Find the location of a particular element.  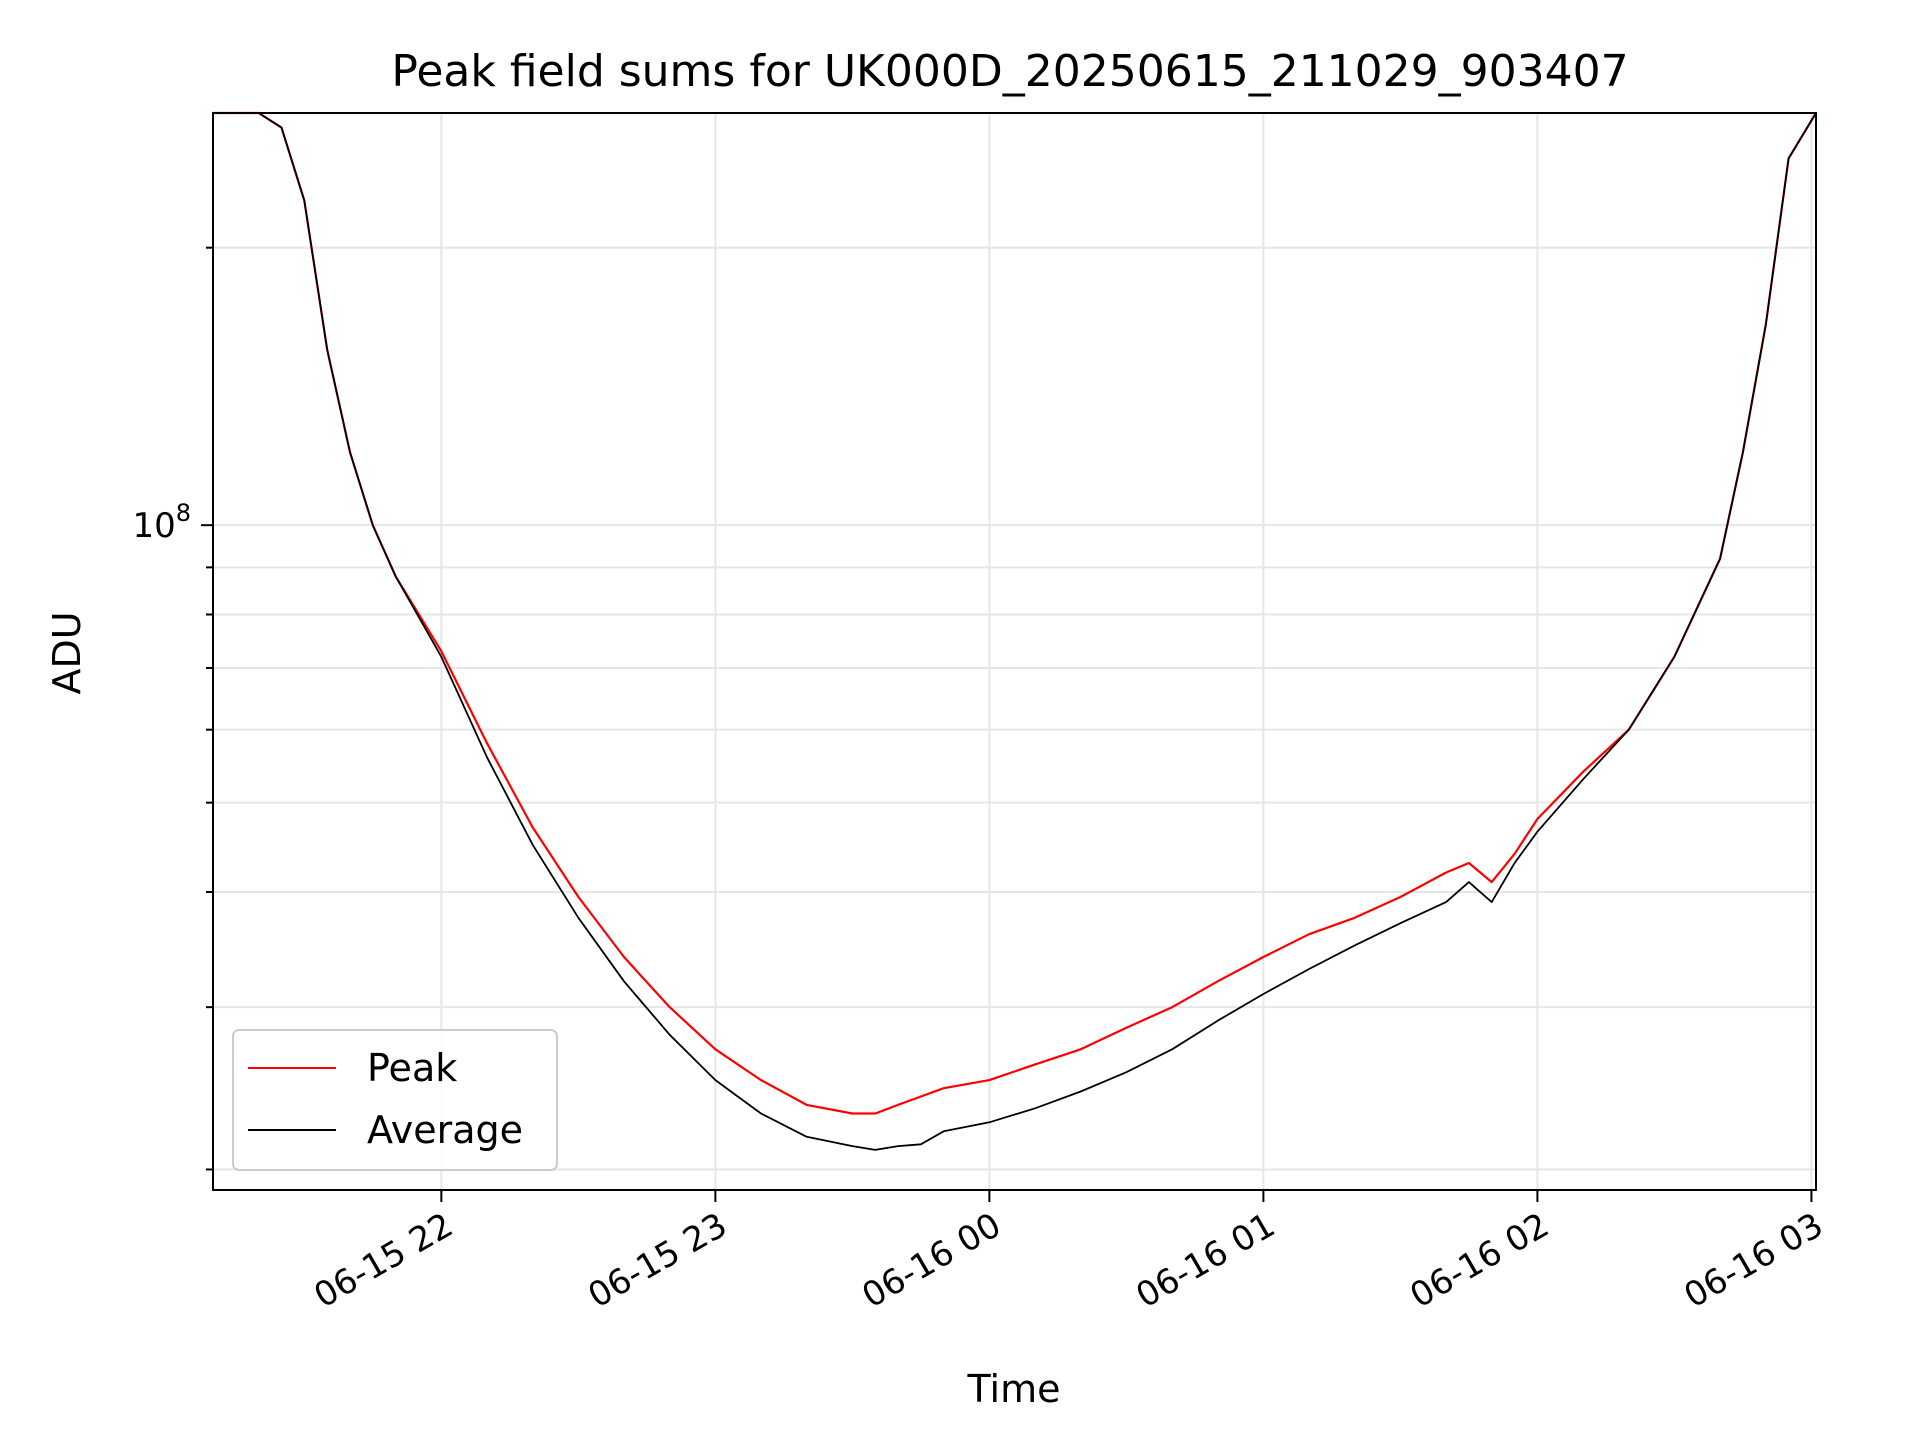

y-axis-ticks: 108 is located at coordinates (172, 708).